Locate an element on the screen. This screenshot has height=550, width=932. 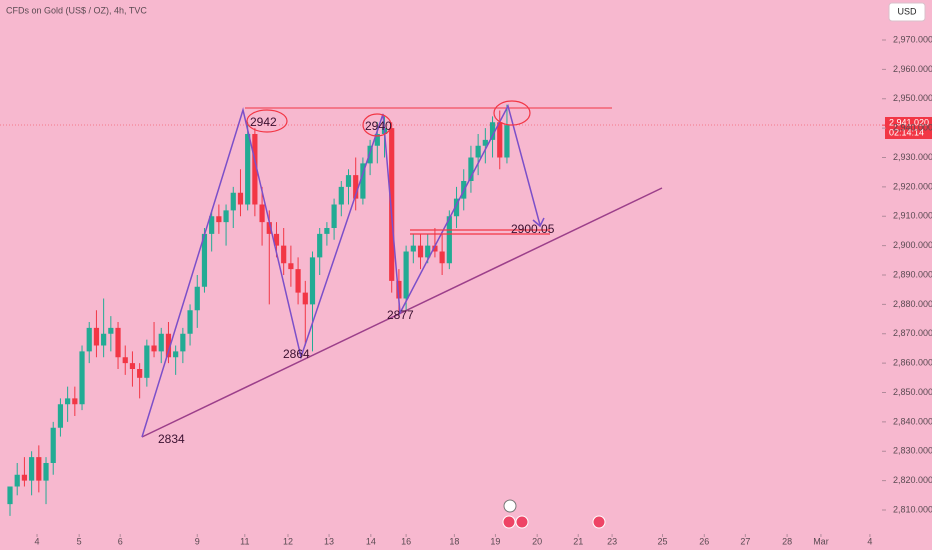
x-tick-label: 18 is located at coordinates (454, 541).